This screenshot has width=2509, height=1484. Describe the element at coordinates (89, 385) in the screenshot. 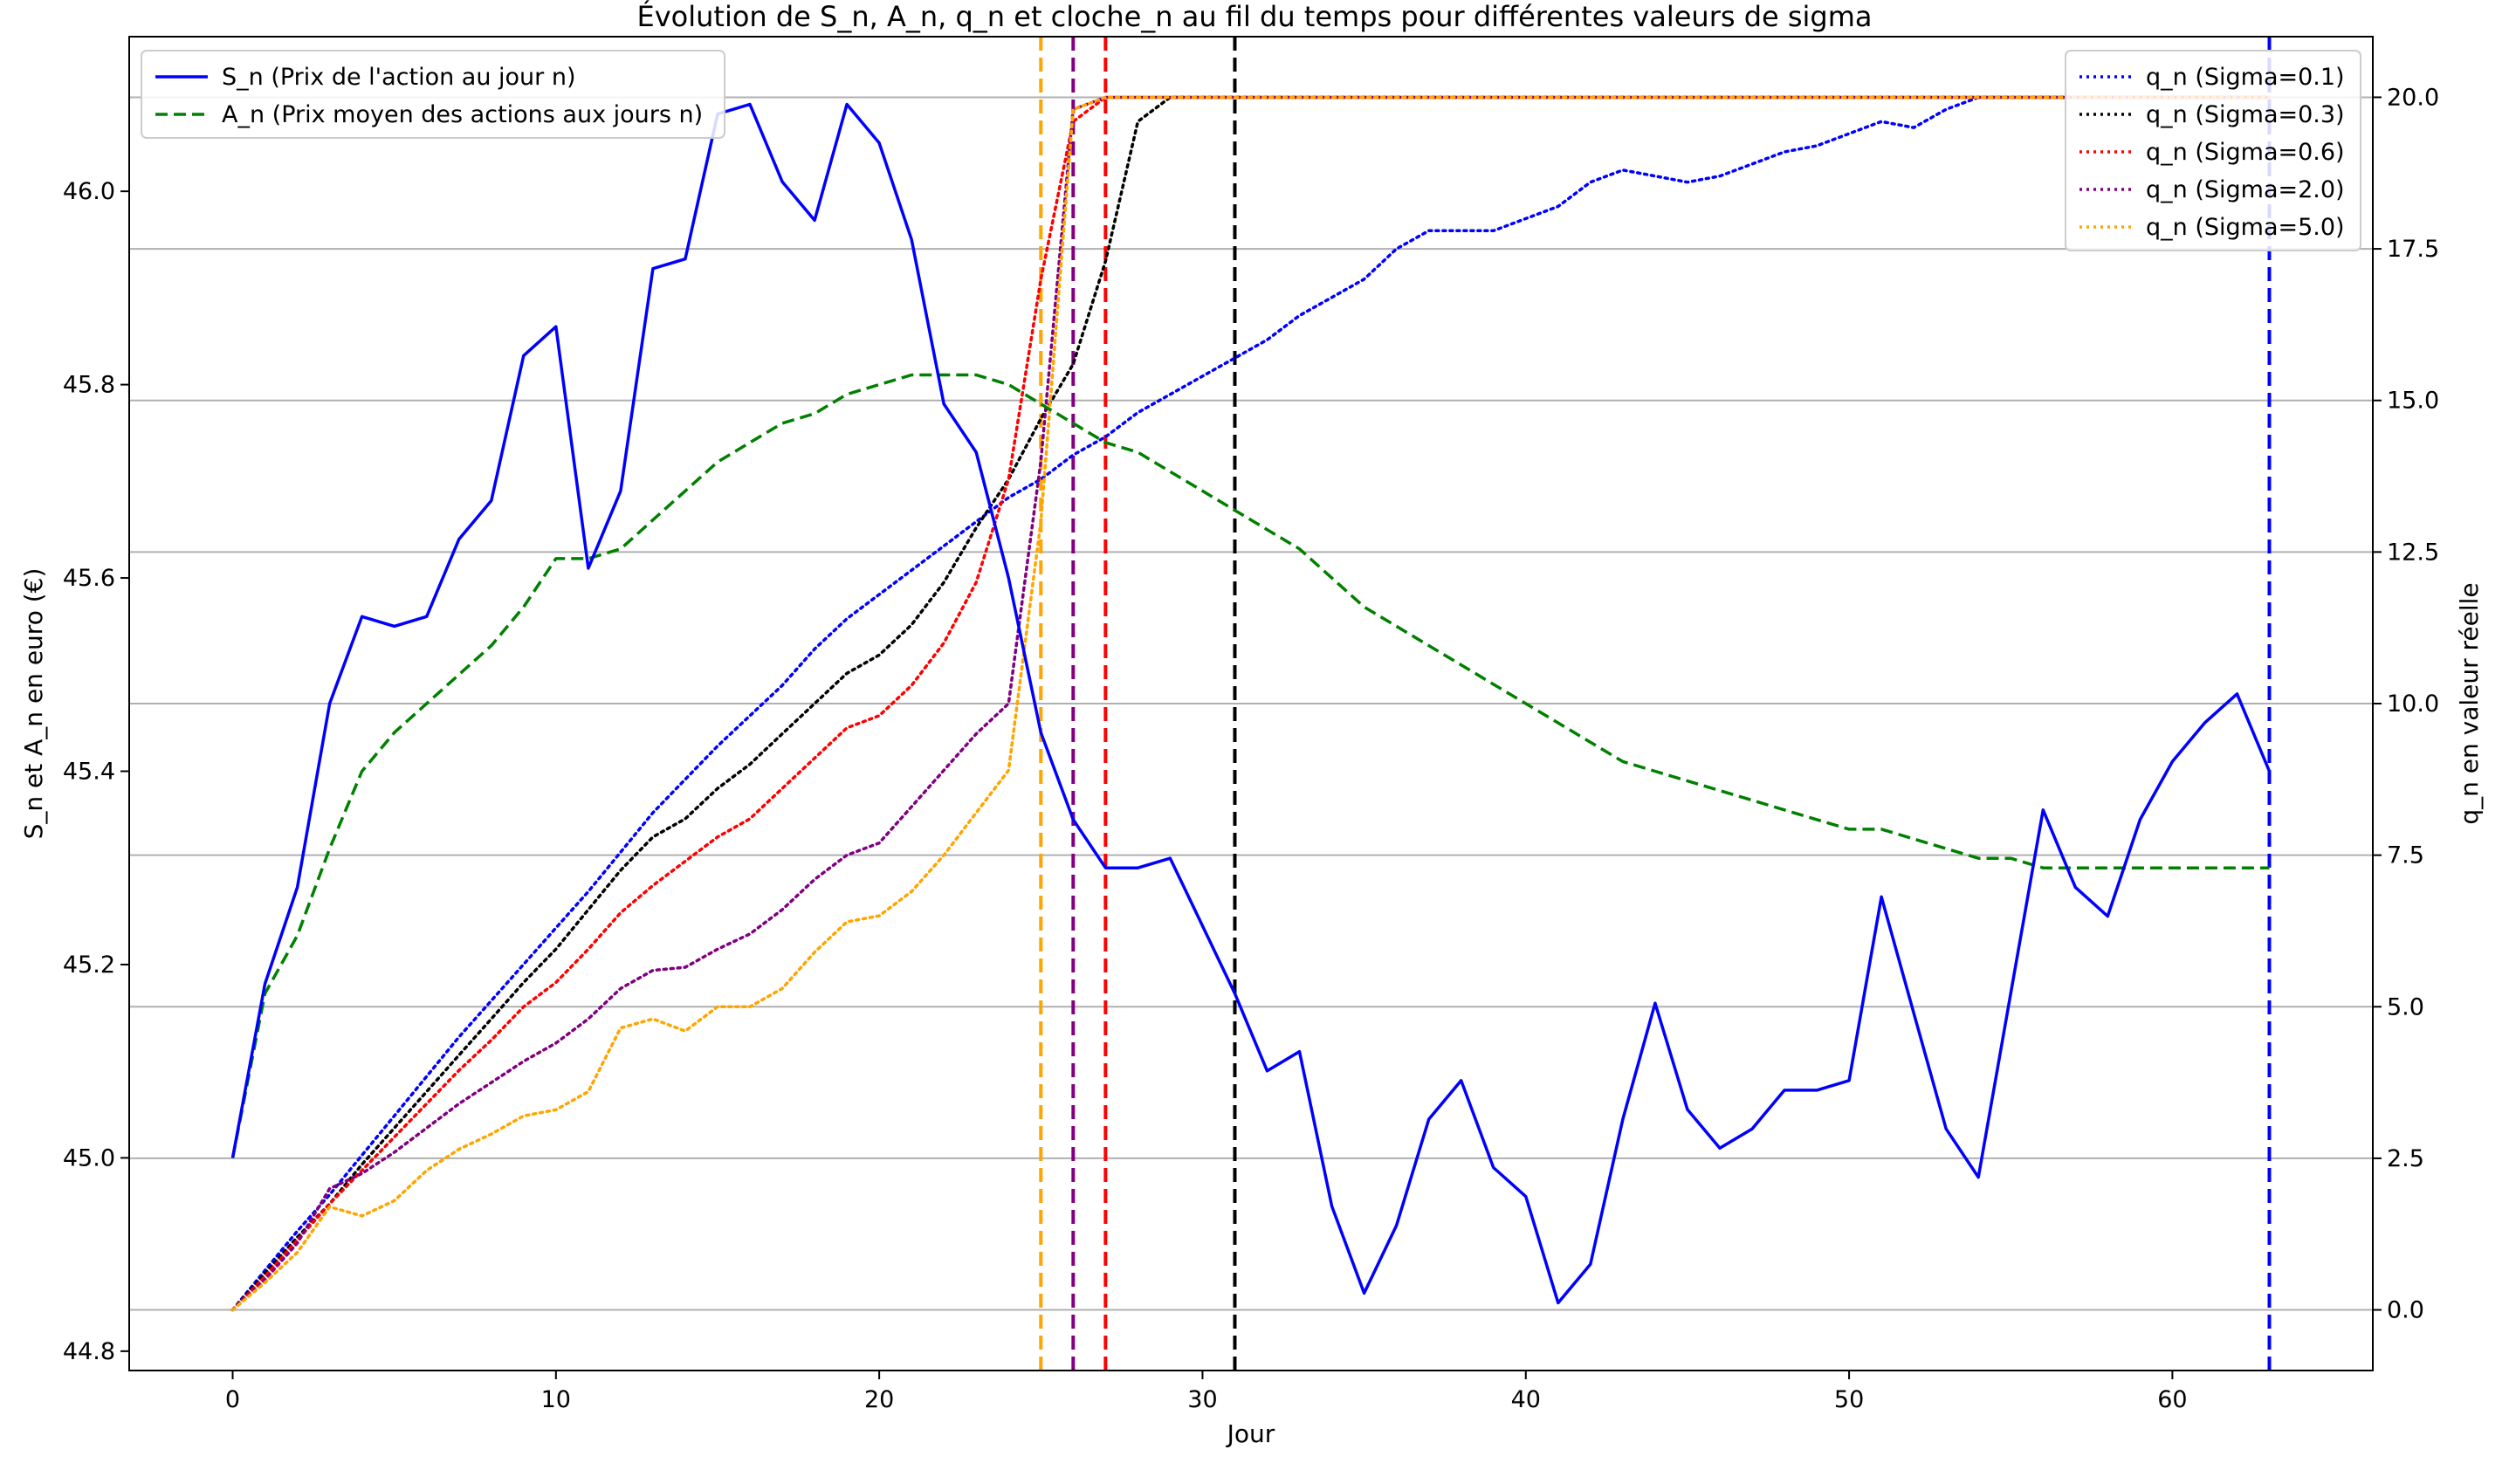

I see `y-left-tick-label-5: 45.8` at that location.